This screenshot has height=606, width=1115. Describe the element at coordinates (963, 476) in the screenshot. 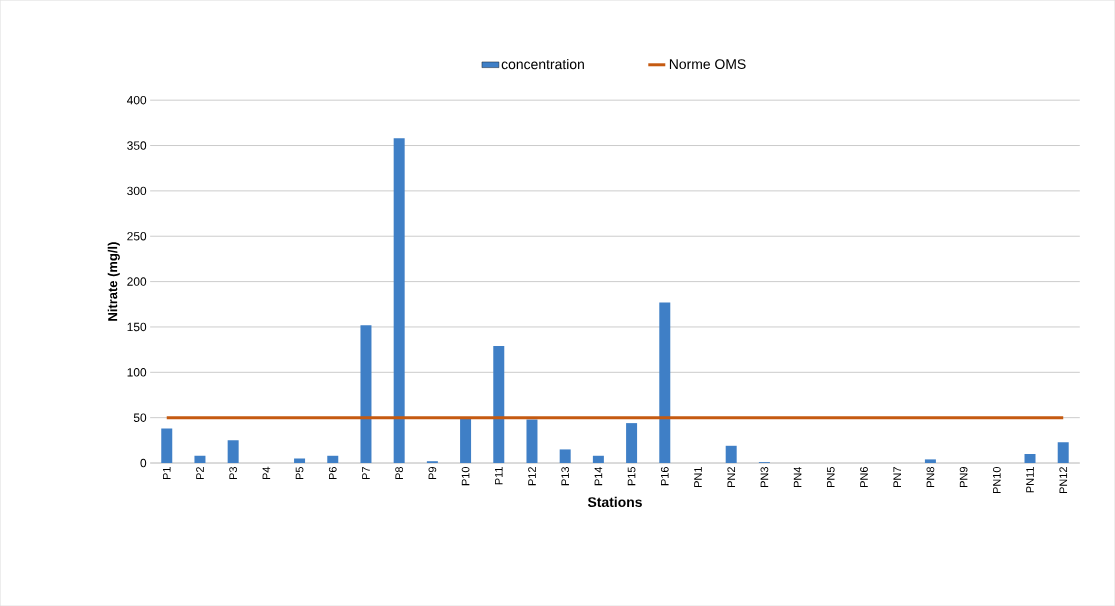

I see `x-tick-label: PN9` at that location.